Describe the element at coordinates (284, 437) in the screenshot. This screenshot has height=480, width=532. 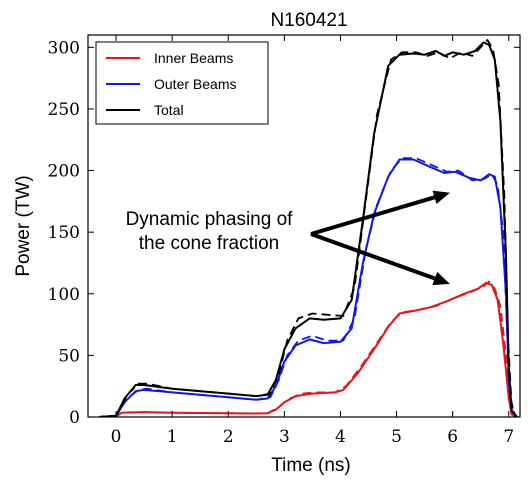
I see `x-tick-label: 3` at that location.